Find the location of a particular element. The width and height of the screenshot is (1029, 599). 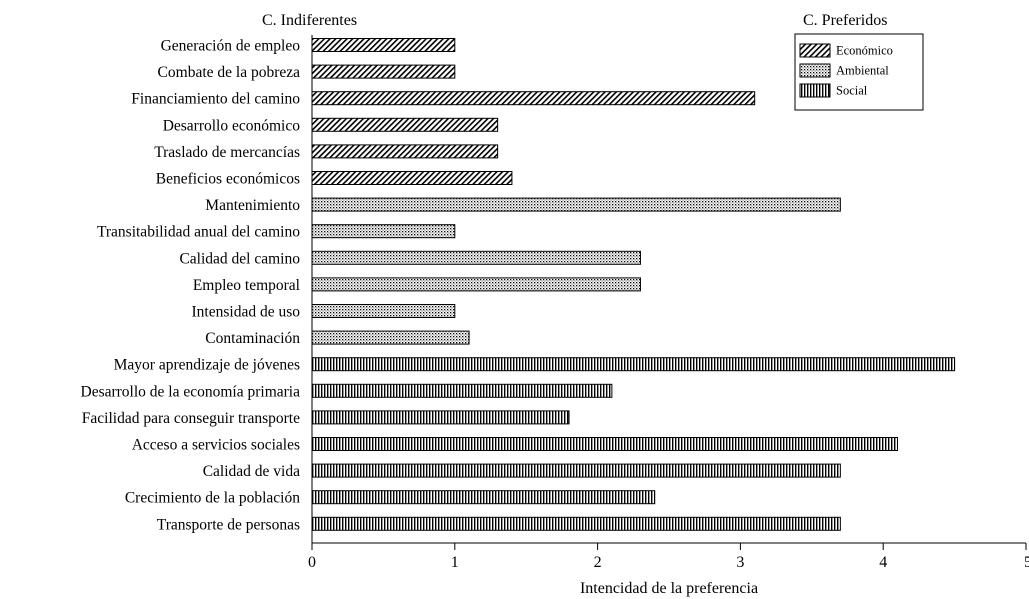

legend-label-ambiental: Ambiental is located at coordinates (862, 71).